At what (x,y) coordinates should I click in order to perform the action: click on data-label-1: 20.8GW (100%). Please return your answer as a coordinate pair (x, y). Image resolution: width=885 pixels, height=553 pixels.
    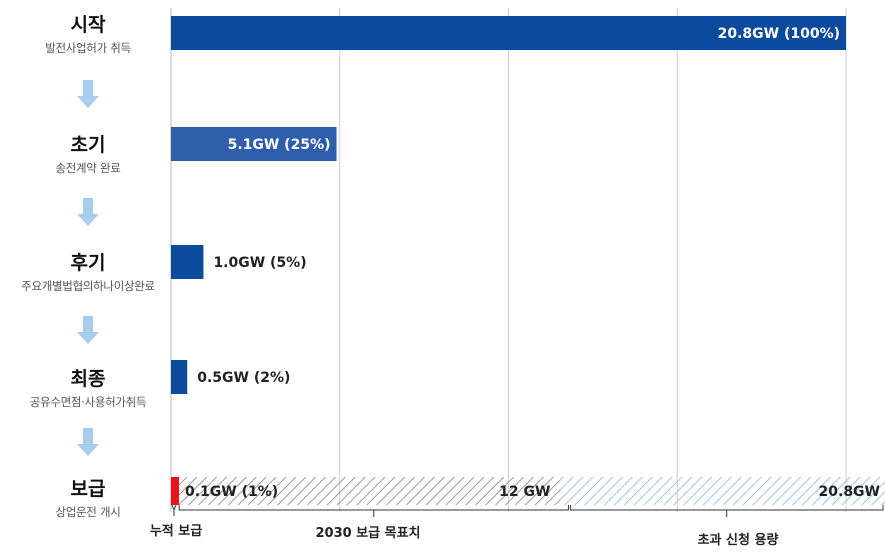
    Looking at the image, I should click on (779, 34).